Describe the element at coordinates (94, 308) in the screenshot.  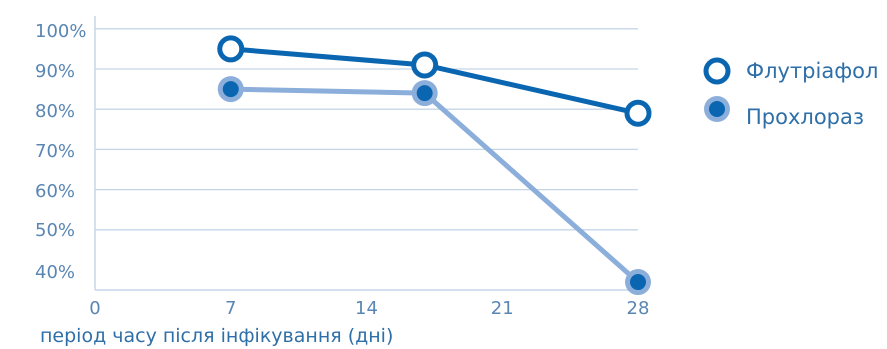
I see `x-tick-label-0: 0` at that location.